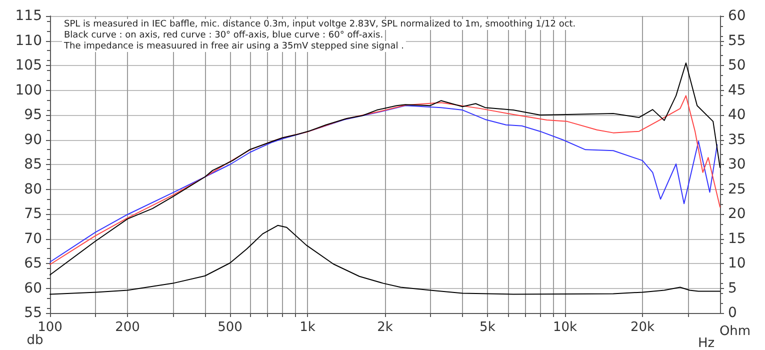 This screenshot has width=765, height=350. What do you see at coordinates (737, 16) in the screenshot?
I see `y2-tick-label: 60` at bounding box center [737, 16].